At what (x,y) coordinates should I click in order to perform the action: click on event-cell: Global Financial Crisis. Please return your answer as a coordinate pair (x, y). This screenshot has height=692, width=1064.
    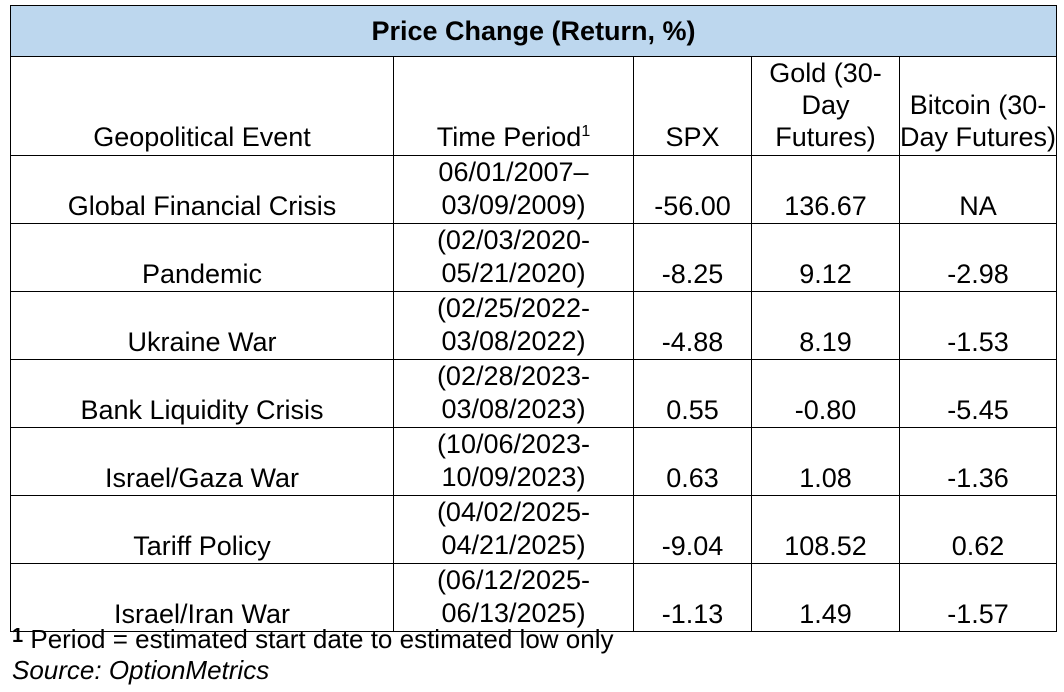
    Looking at the image, I should click on (202, 189).